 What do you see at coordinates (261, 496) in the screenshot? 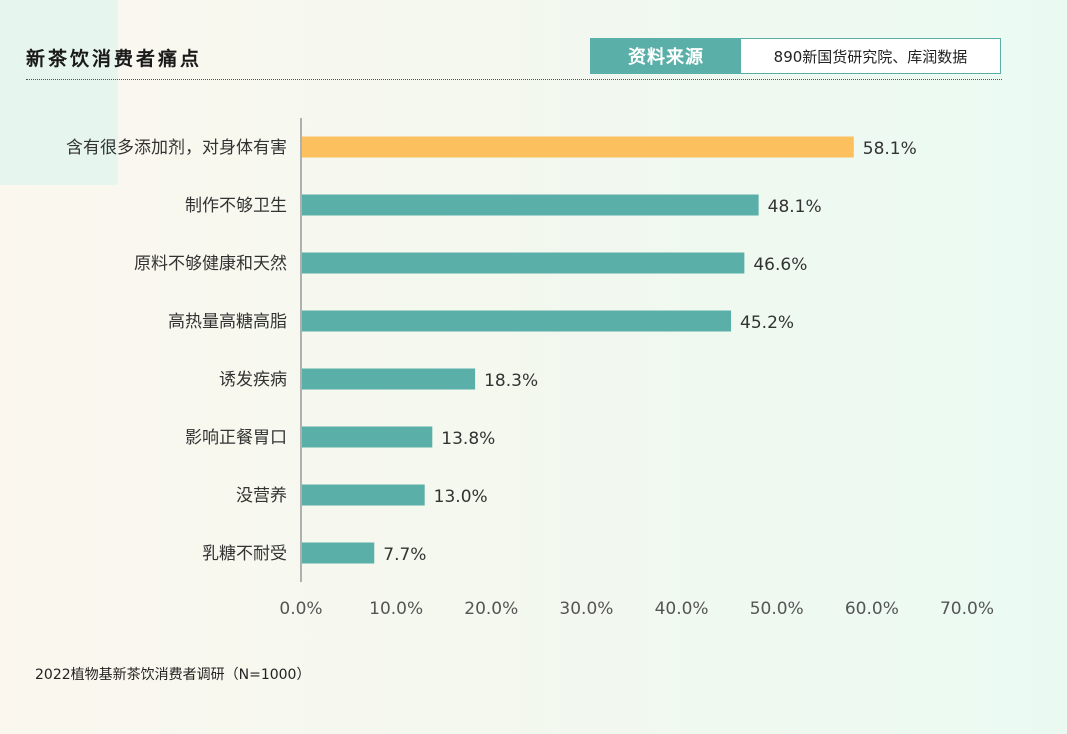
I see `category-label: 没营养` at bounding box center [261, 496].